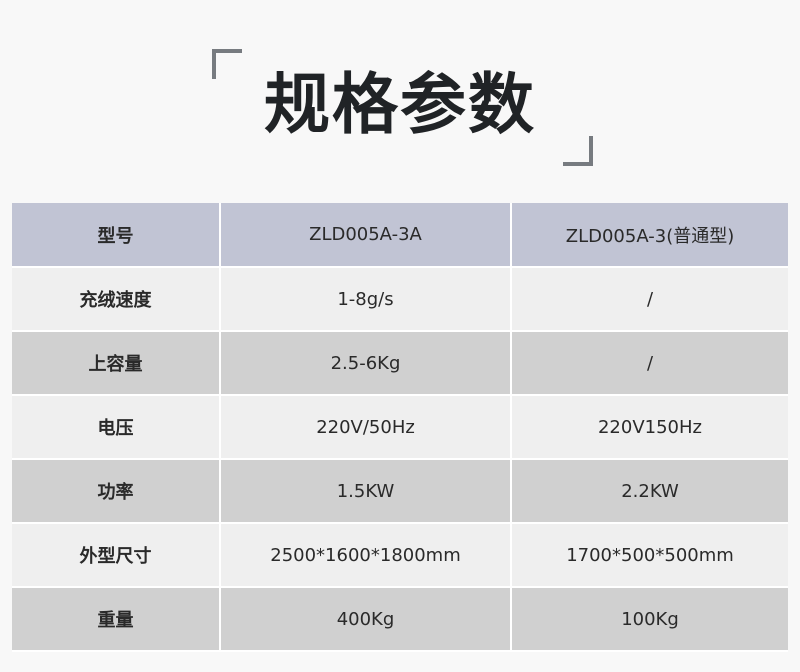 The width and height of the screenshot is (800, 672). What do you see at coordinates (400, 104) in the screenshot?
I see `page-title: 规格参数` at bounding box center [400, 104].